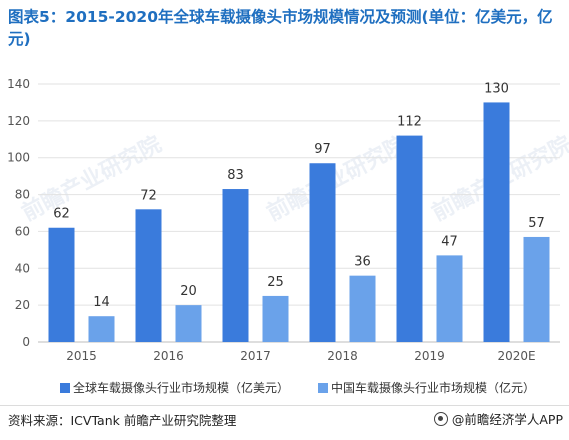  Describe the element at coordinates (362, 262) in the screenshot. I see `data-label: 36` at that location.